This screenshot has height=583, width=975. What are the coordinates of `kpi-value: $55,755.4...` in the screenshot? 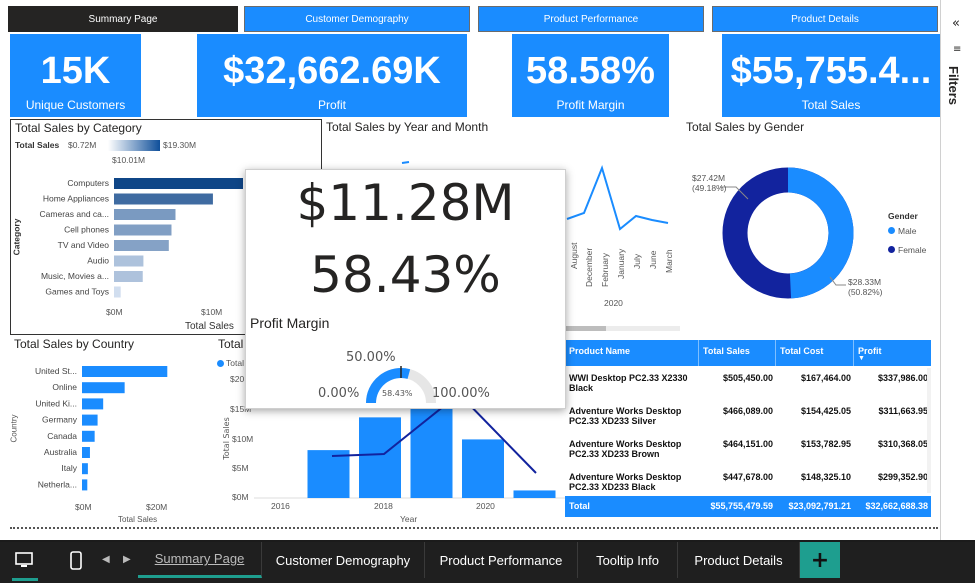 It's located at (831, 70).